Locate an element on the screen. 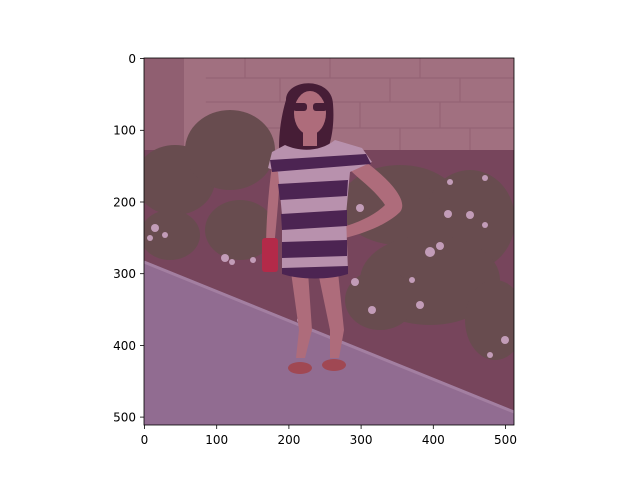 This screenshot has width=640, height=480. y-tick-label: 400 is located at coordinates (124, 346).